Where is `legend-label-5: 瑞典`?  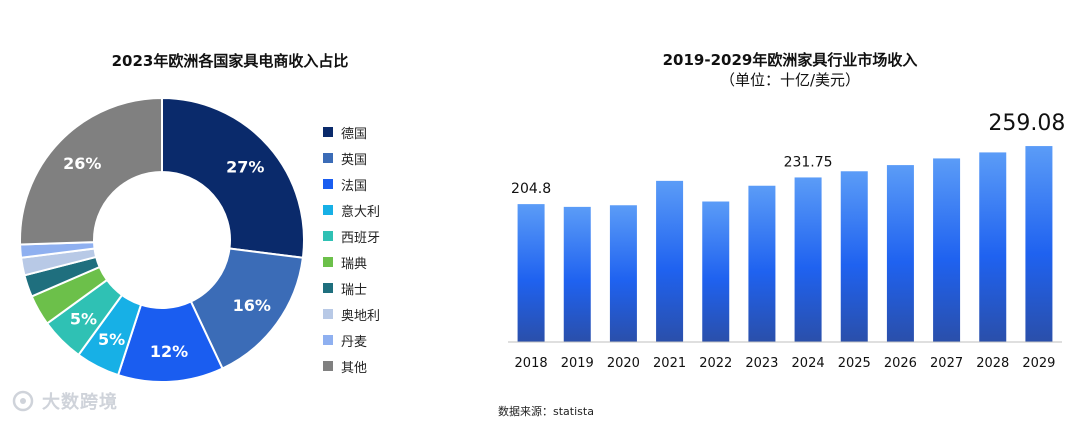 legend-label-5: 瑞典 is located at coordinates (354, 264).